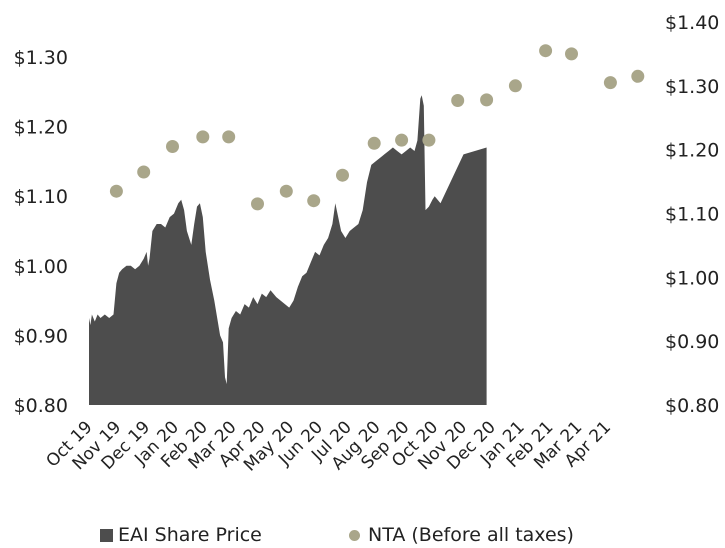  I want to click on left-y-axis: $1.30 $1.20 $1.10 $1.00 $0.90 $0.80, so click(41, 232).